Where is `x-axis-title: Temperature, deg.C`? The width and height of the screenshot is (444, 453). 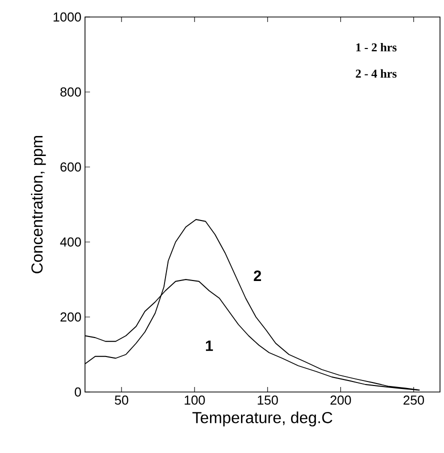 x-axis-title: Temperature, deg.C is located at coordinates (262, 419).